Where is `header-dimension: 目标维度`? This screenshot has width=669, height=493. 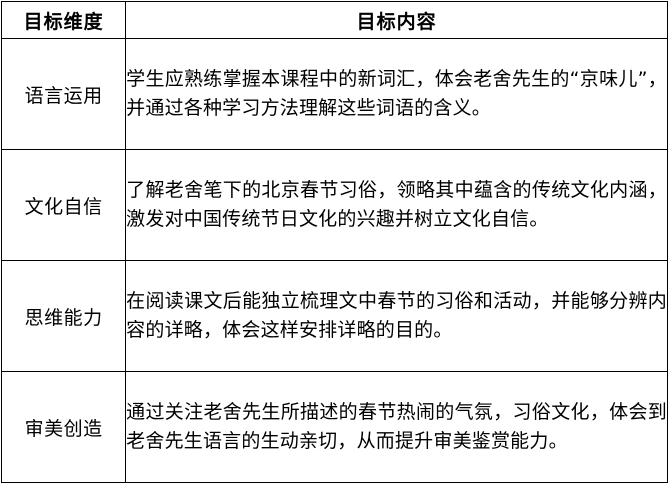 header-dimension: 目标维度 is located at coordinates (63, 20).